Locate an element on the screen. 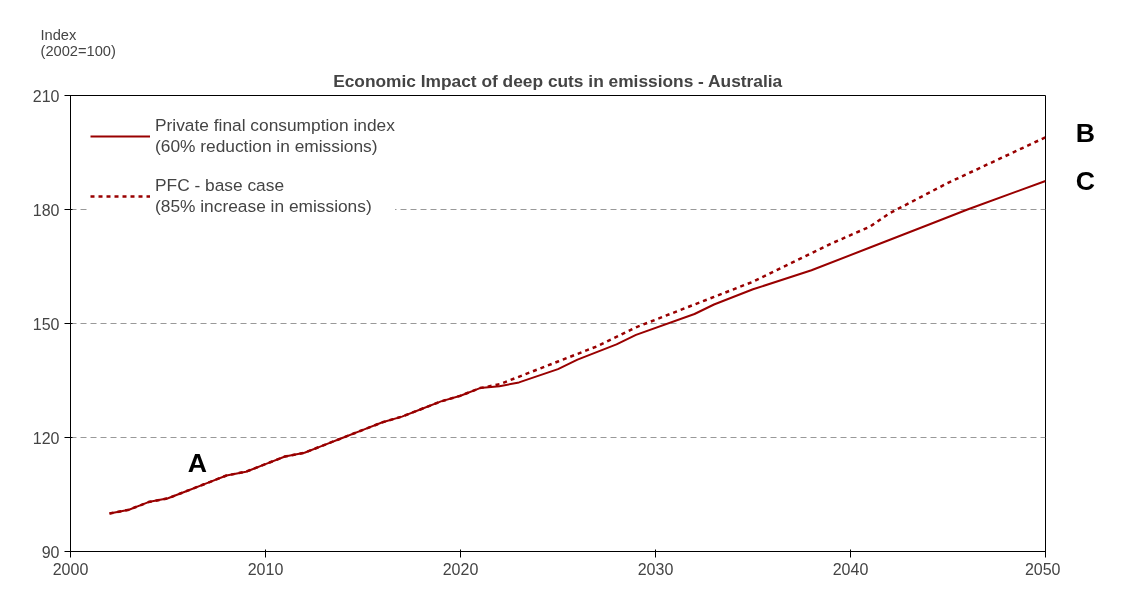  chart-title: Economic Impact of deep cuts in emissions - Australia is located at coordinates (558, 80).